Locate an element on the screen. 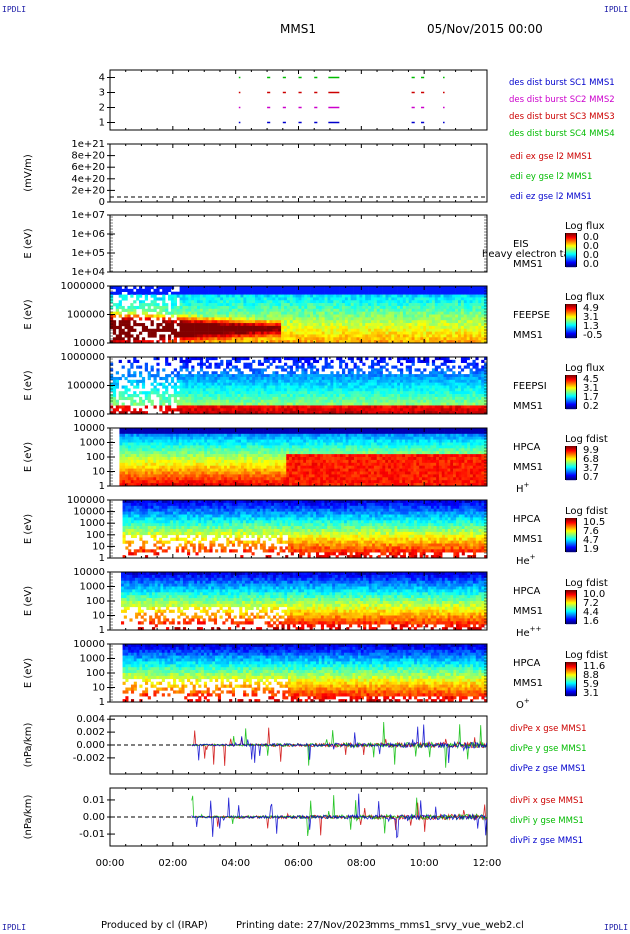  edi-ytick-label: 6e+20 is located at coordinates (88, 167).